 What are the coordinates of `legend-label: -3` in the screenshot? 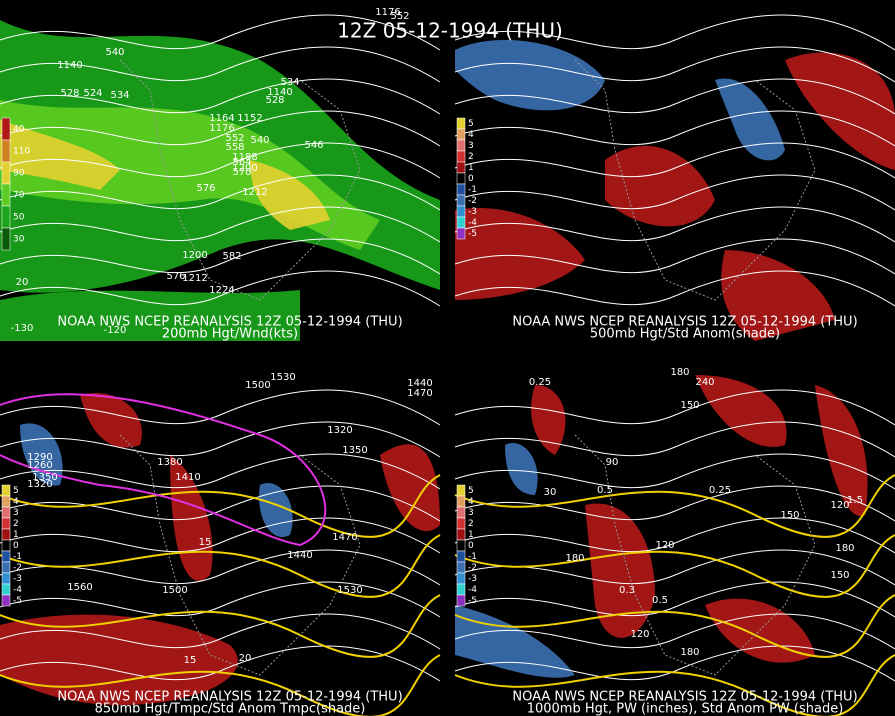 It's located at (472, 212).